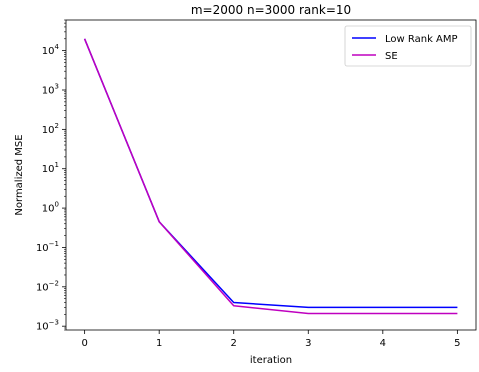 The width and height of the screenshot is (479, 372). What do you see at coordinates (421, 39) in the screenshot?
I see `legend-label-low-rank-amp: Low Rank AMP` at bounding box center [421, 39].